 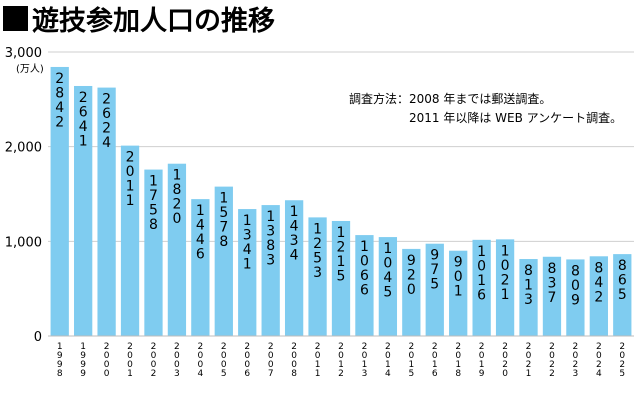 What do you see at coordinates (23, 53) in the screenshot?
I see `y-tick-label: 3,000` at bounding box center [23, 53].